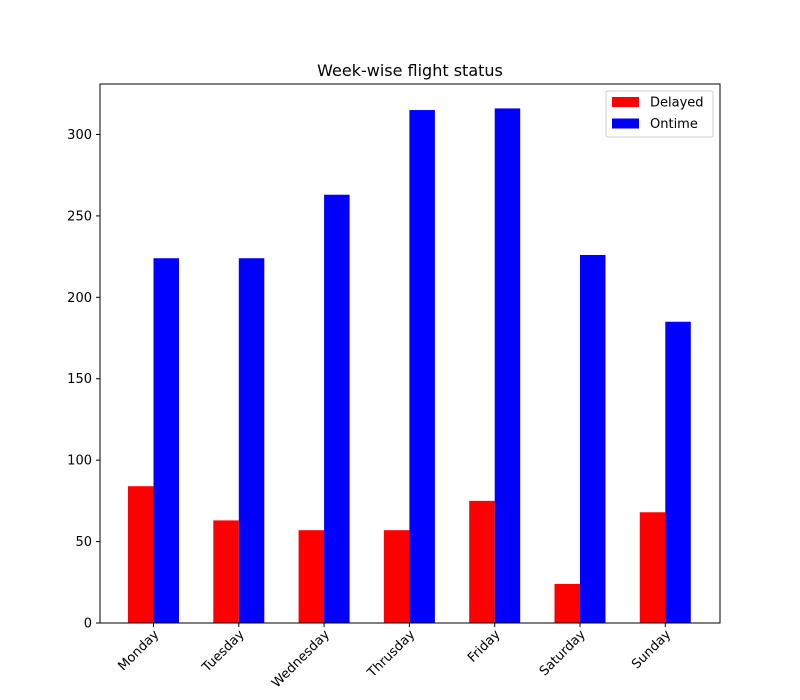 This screenshot has width=800, height=700. Describe the element at coordinates (396, 576) in the screenshot. I see `bar-delayed-thrusday` at that location.